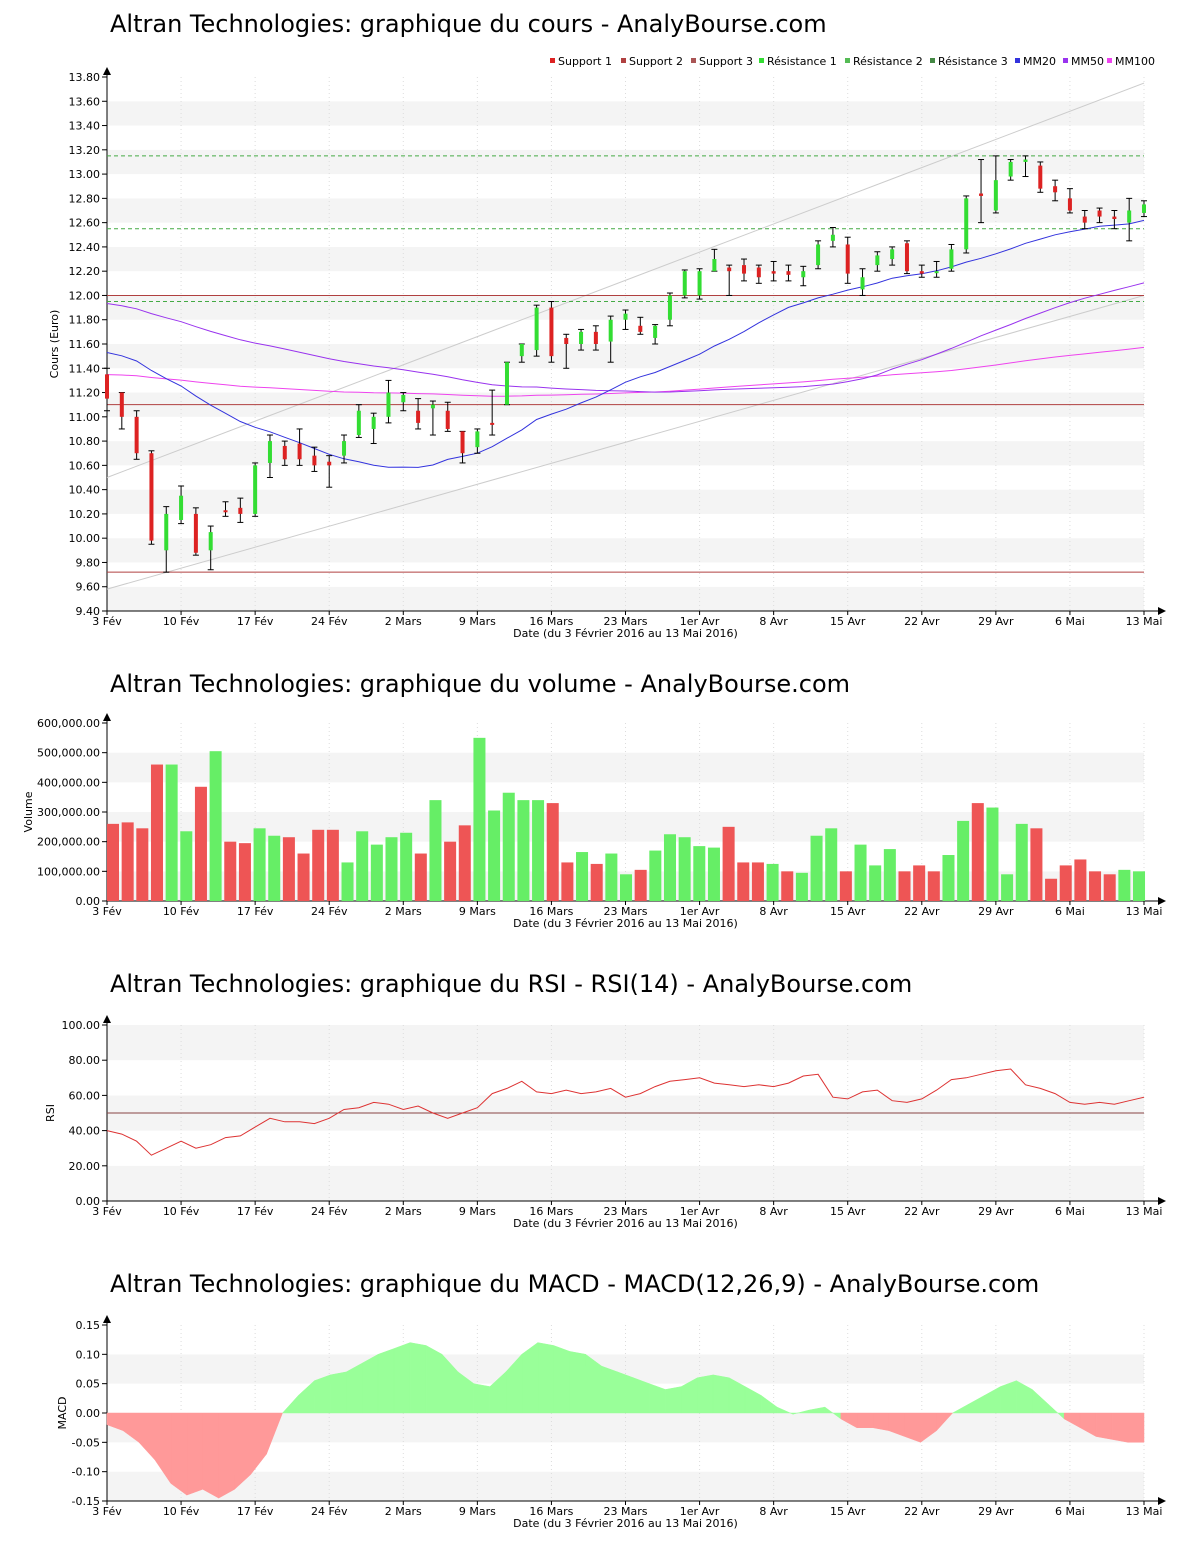 This screenshot has width=1200, height=1550. What do you see at coordinates (973, 61) in the screenshot?
I see `legend-label: Résistance 3` at bounding box center [973, 61].